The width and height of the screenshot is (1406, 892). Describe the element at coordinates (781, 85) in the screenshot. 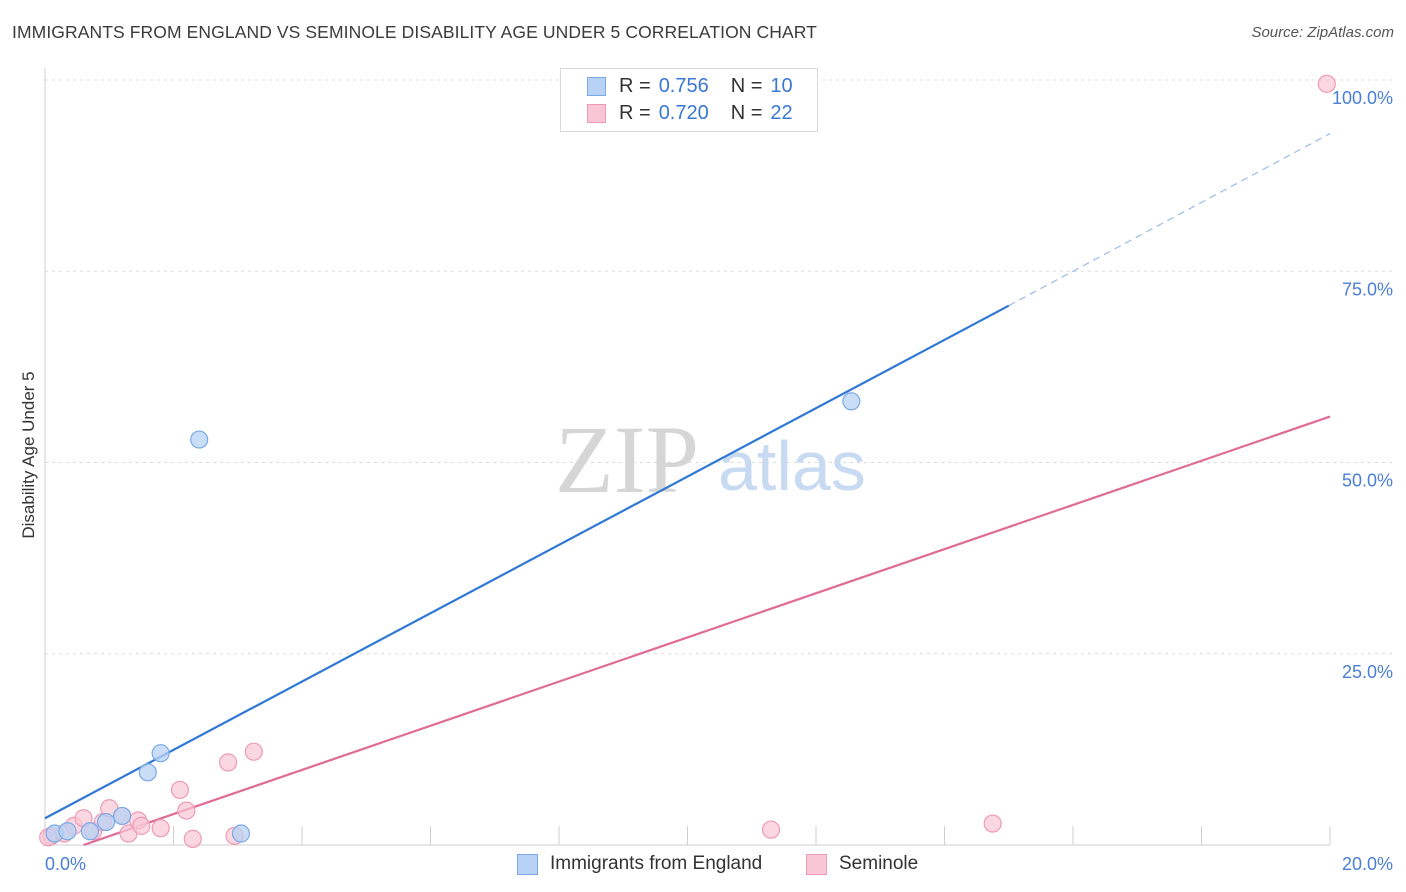

I see `legend-n-value-england: 10` at that location.